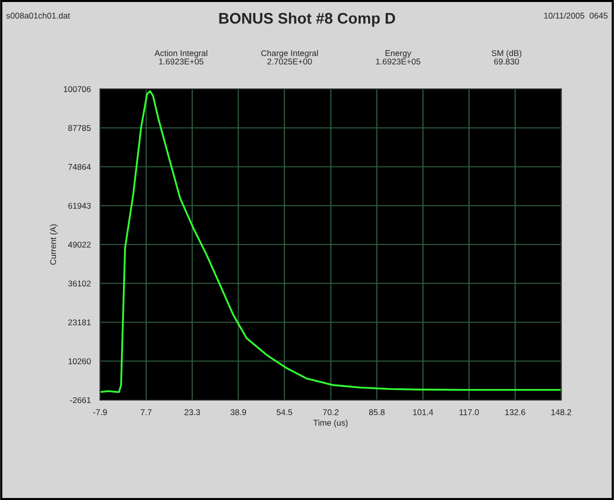  Describe the element at coordinates (77, 89) in the screenshot. I see `y-tick-label: 100706` at that location.